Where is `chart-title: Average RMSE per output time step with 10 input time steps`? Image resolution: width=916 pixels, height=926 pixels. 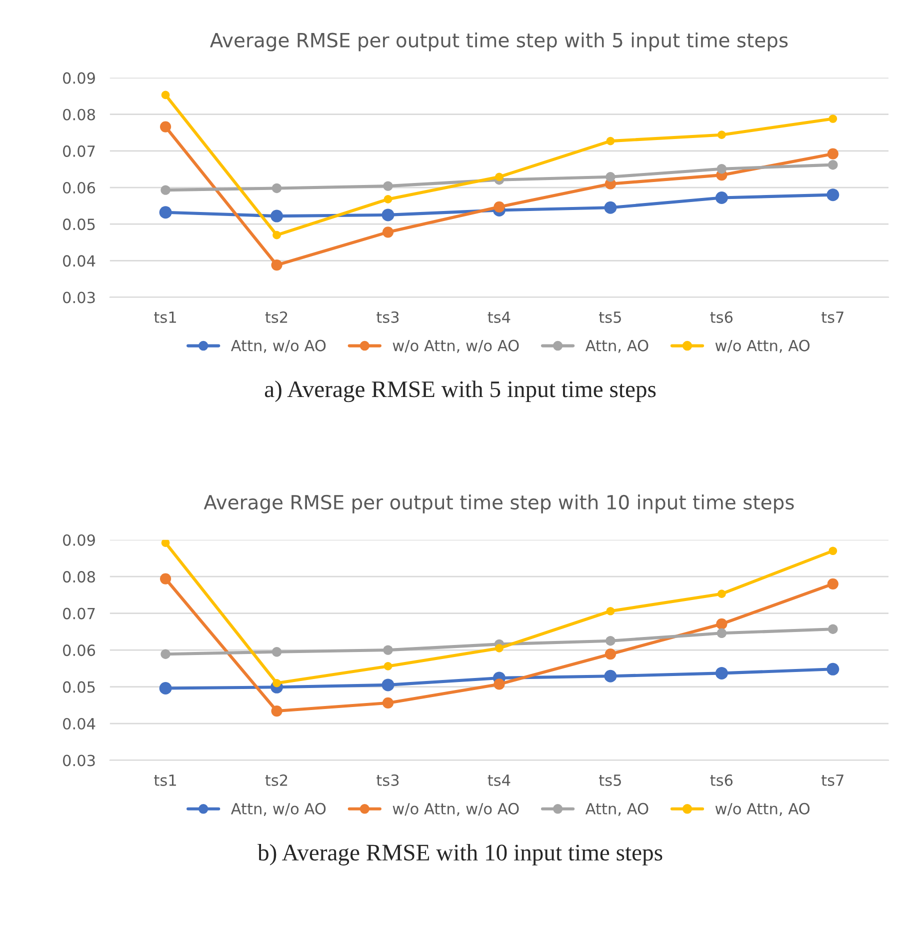
chart-title: Average RMSE per output time step with 10 input time steps is located at coordinates (499, 504).